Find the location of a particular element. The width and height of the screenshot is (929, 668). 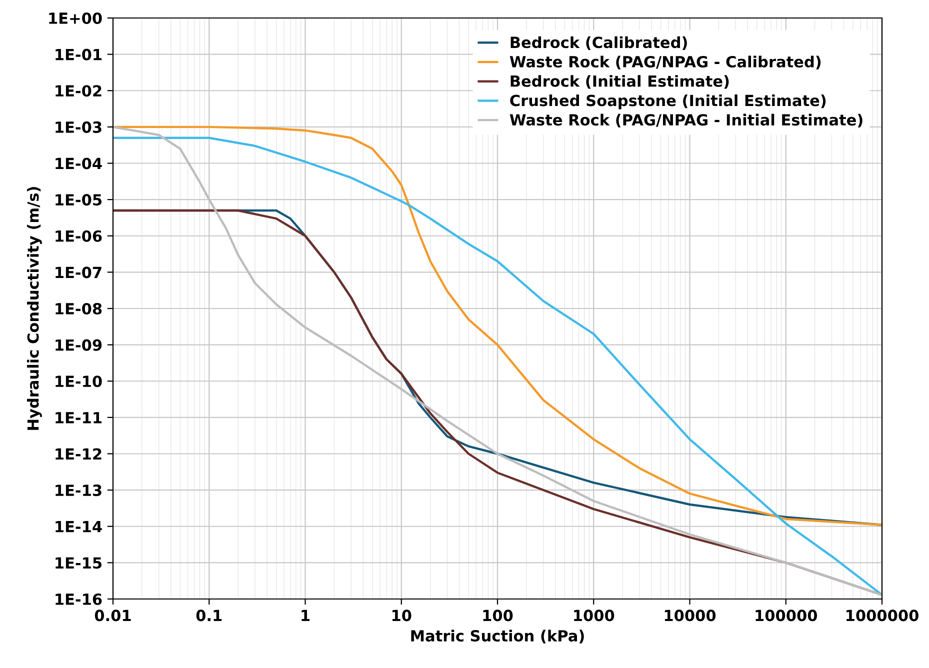

x-tick-label: 1000000 is located at coordinates (882, 616).